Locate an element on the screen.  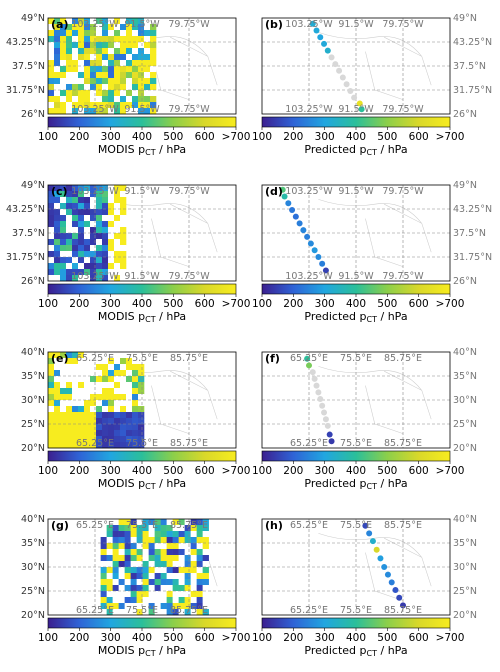
lon-tick-bottom: 75.5°E is located at coordinates (142, 443).